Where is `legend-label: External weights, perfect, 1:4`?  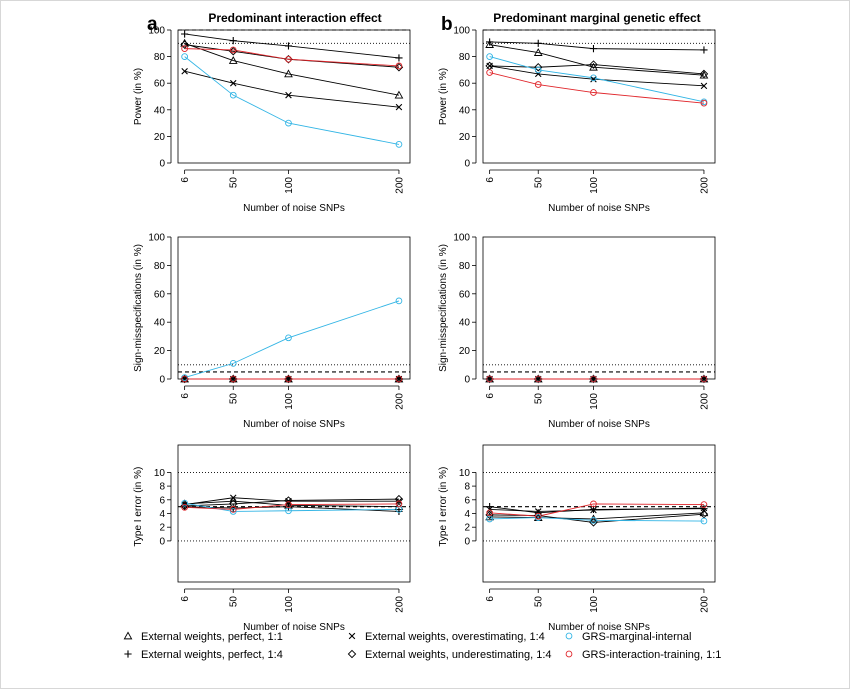 legend-label: External weights, perfect, 1:4 is located at coordinates (212, 655).